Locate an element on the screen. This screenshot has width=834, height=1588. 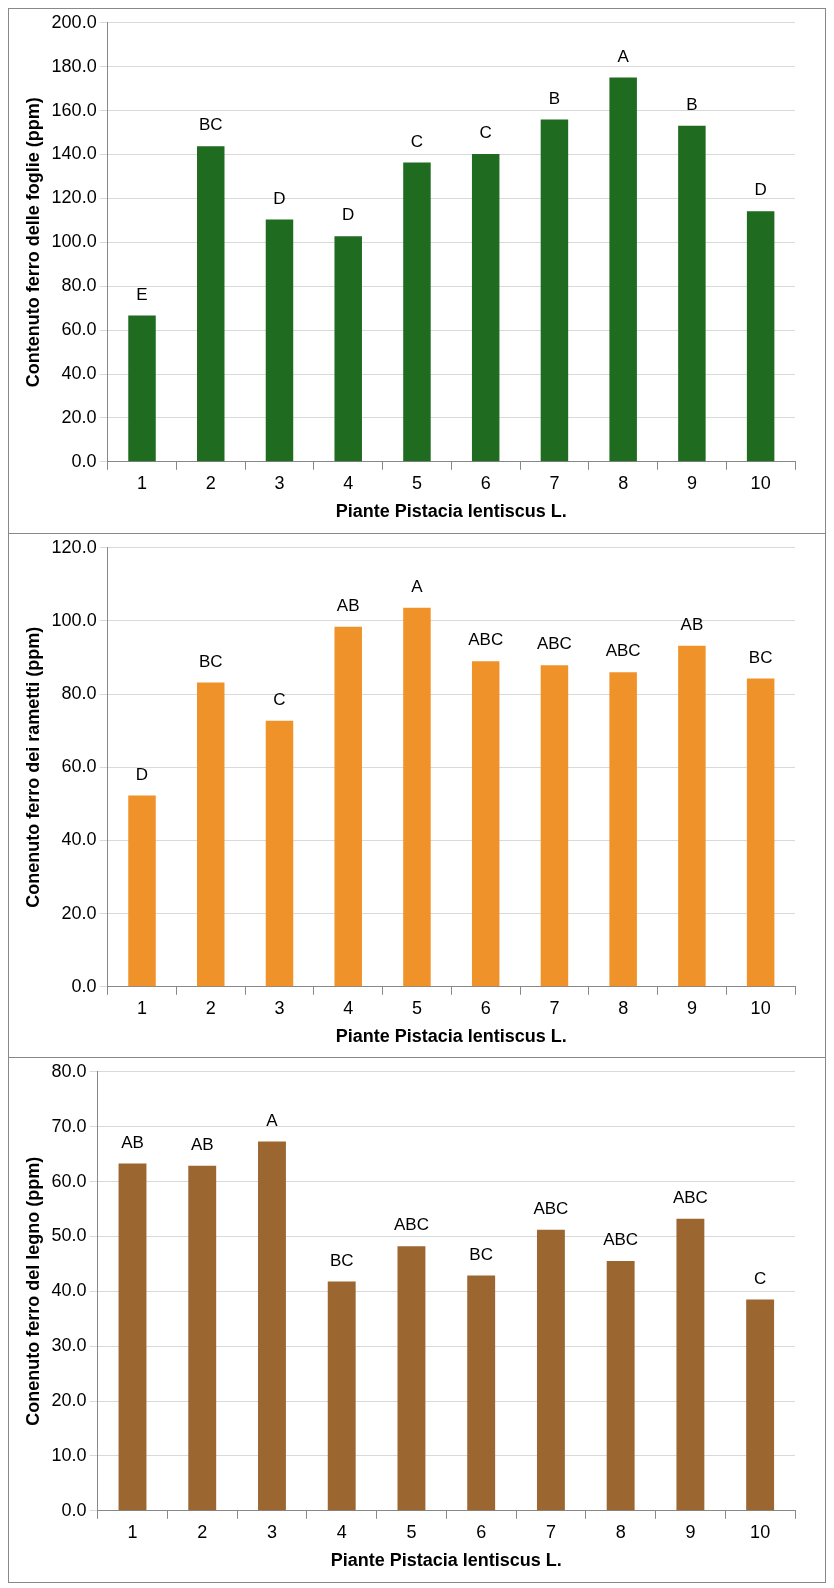
y-tick-label: 140.0 is located at coordinates (74, 153).